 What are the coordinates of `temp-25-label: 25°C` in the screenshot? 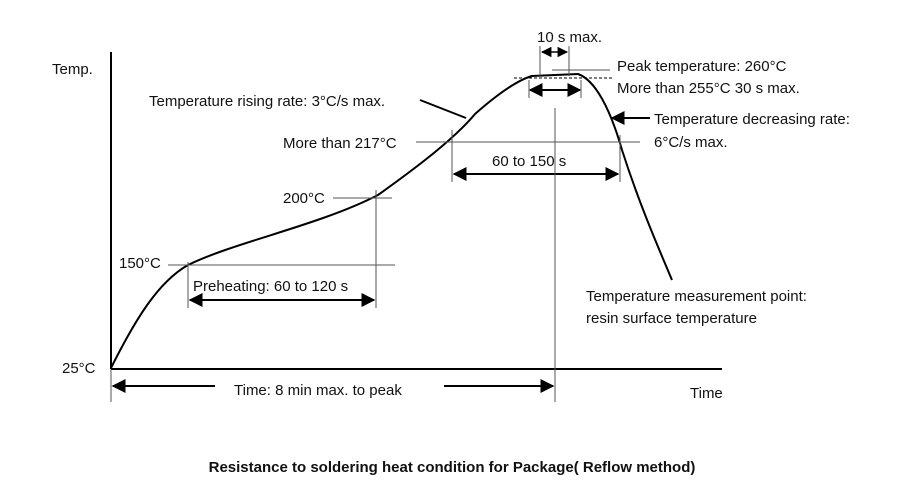 It's located at (79, 368).